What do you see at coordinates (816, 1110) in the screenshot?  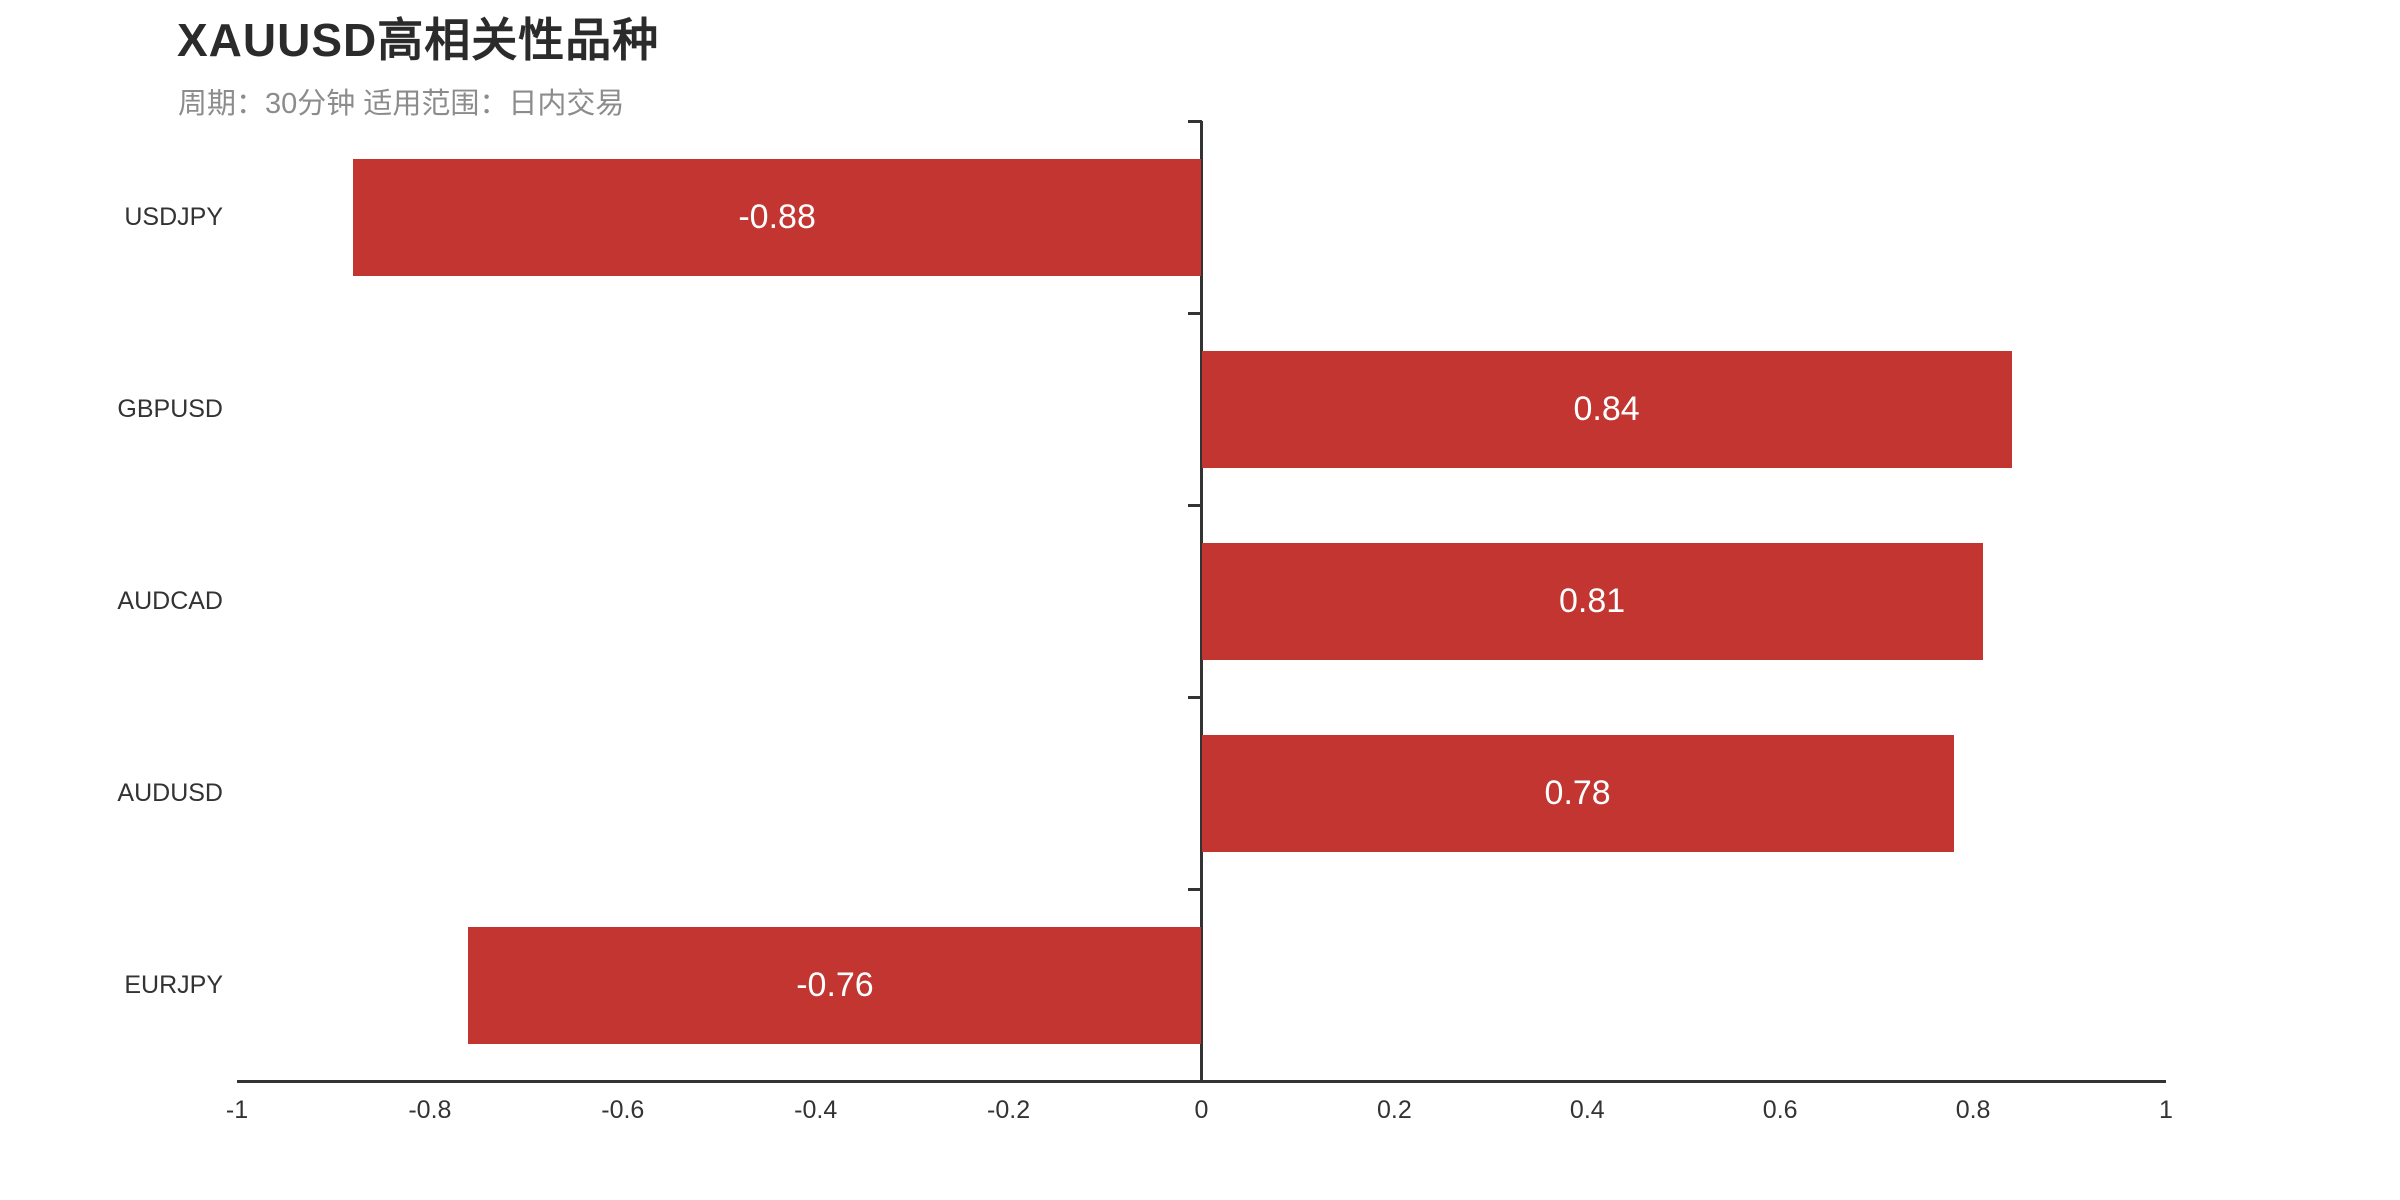 I see `x-tick-label: -0.4` at bounding box center [816, 1110].